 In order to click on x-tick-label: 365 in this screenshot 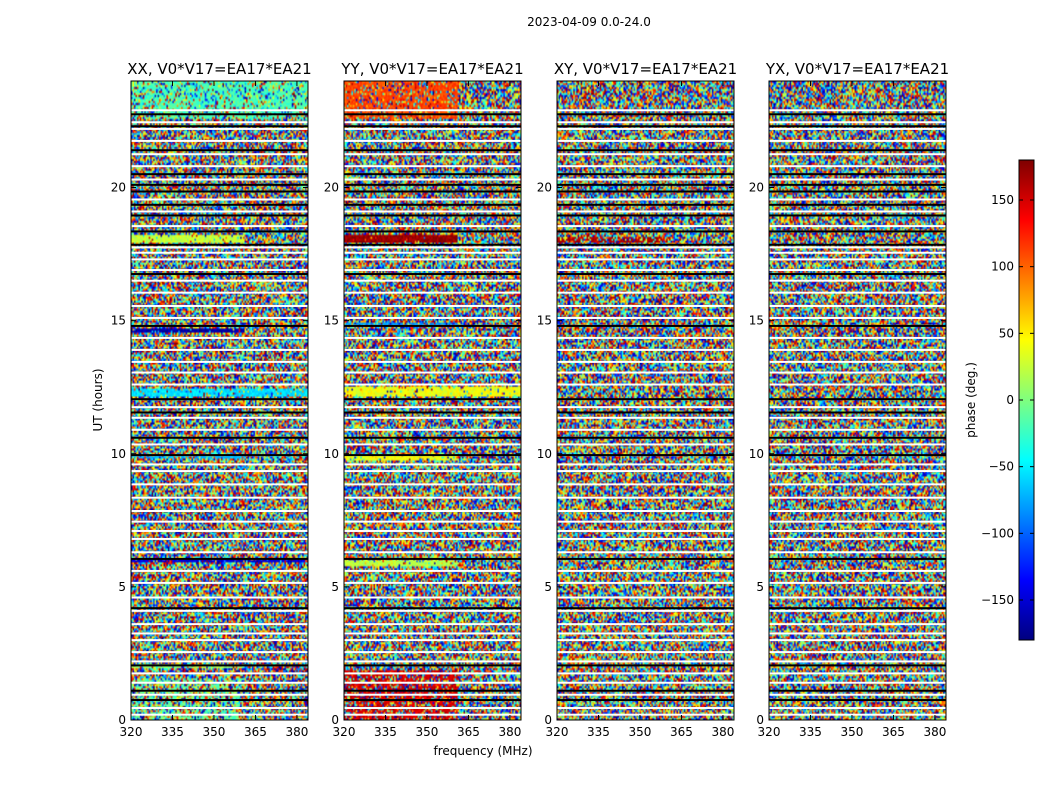, I will do `click(893, 732)`.